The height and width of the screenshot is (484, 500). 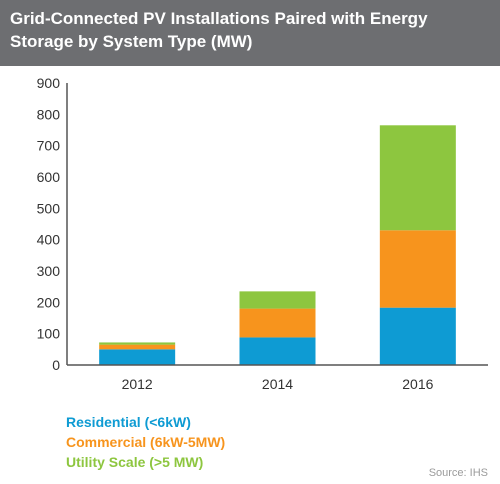 What do you see at coordinates (49, 302) in the screenshot?
I see `y-tick-label: 200` at bounding box center [49, 302].